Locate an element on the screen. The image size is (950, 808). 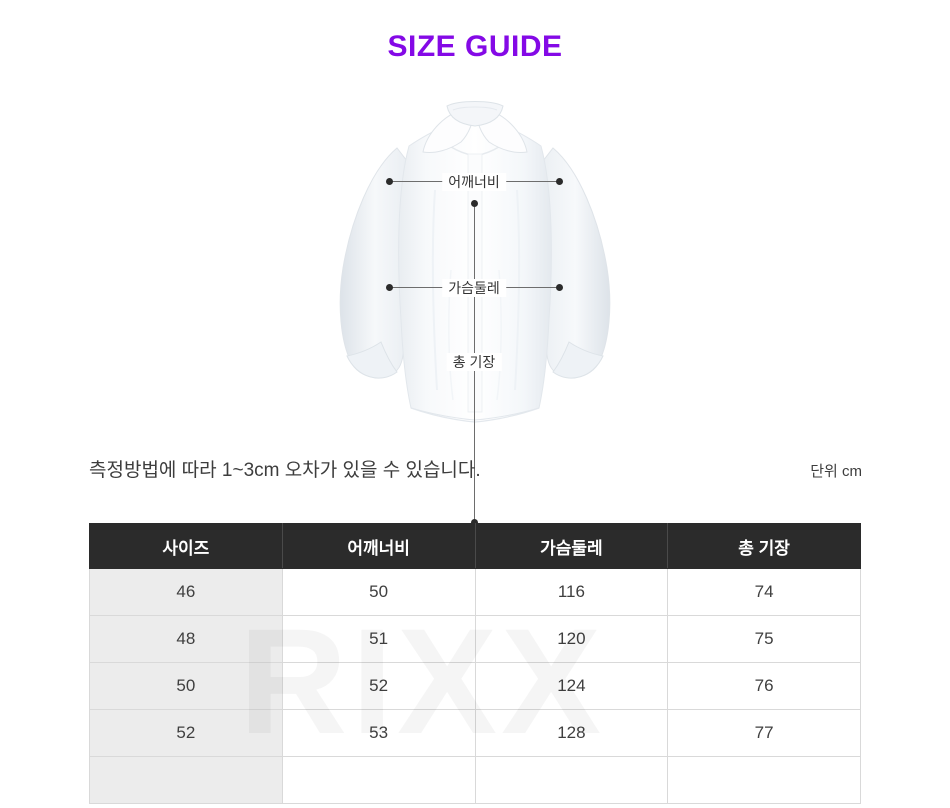
cell-shoulder is located at coordinates (378, 780).